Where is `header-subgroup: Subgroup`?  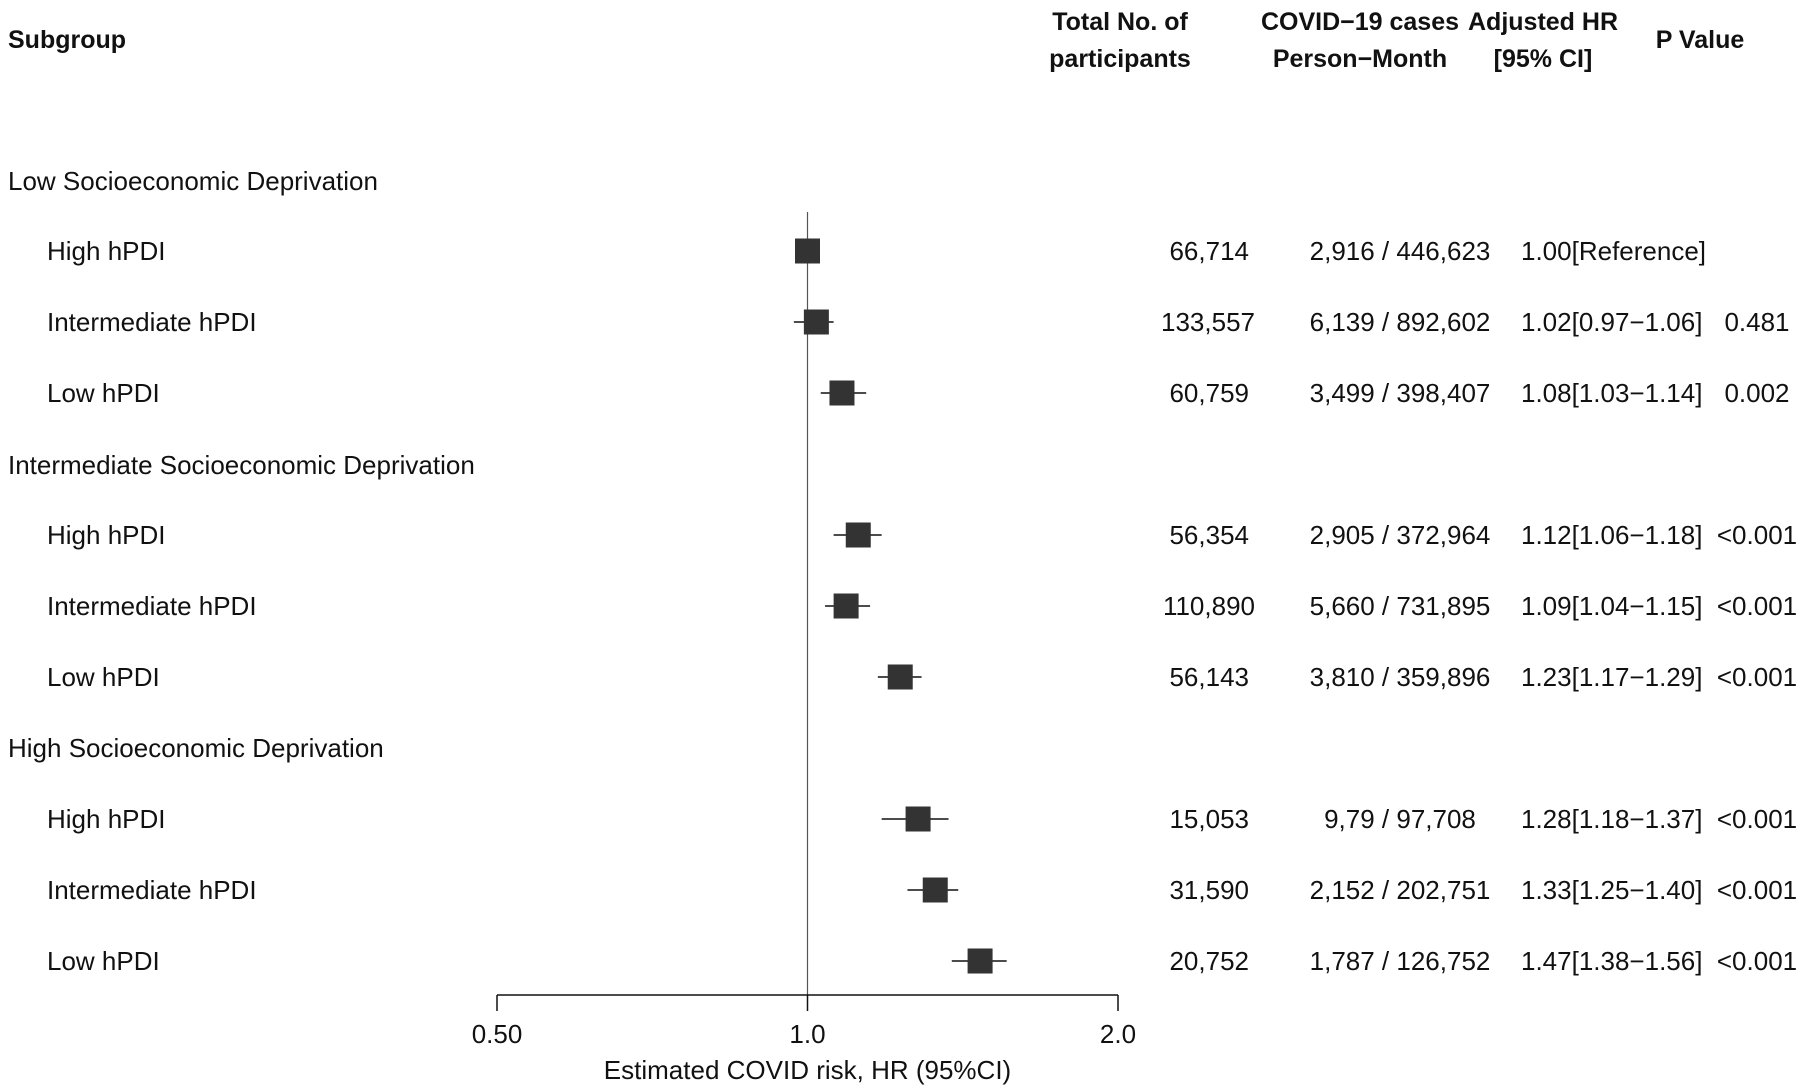
header-subgroup: Subgroup is located at coordinates (67, 40).